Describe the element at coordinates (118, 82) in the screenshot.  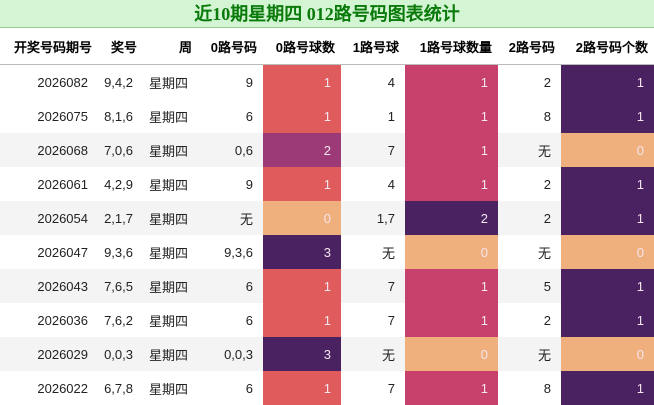
I see `table-cell: 9,4,2` at that location.